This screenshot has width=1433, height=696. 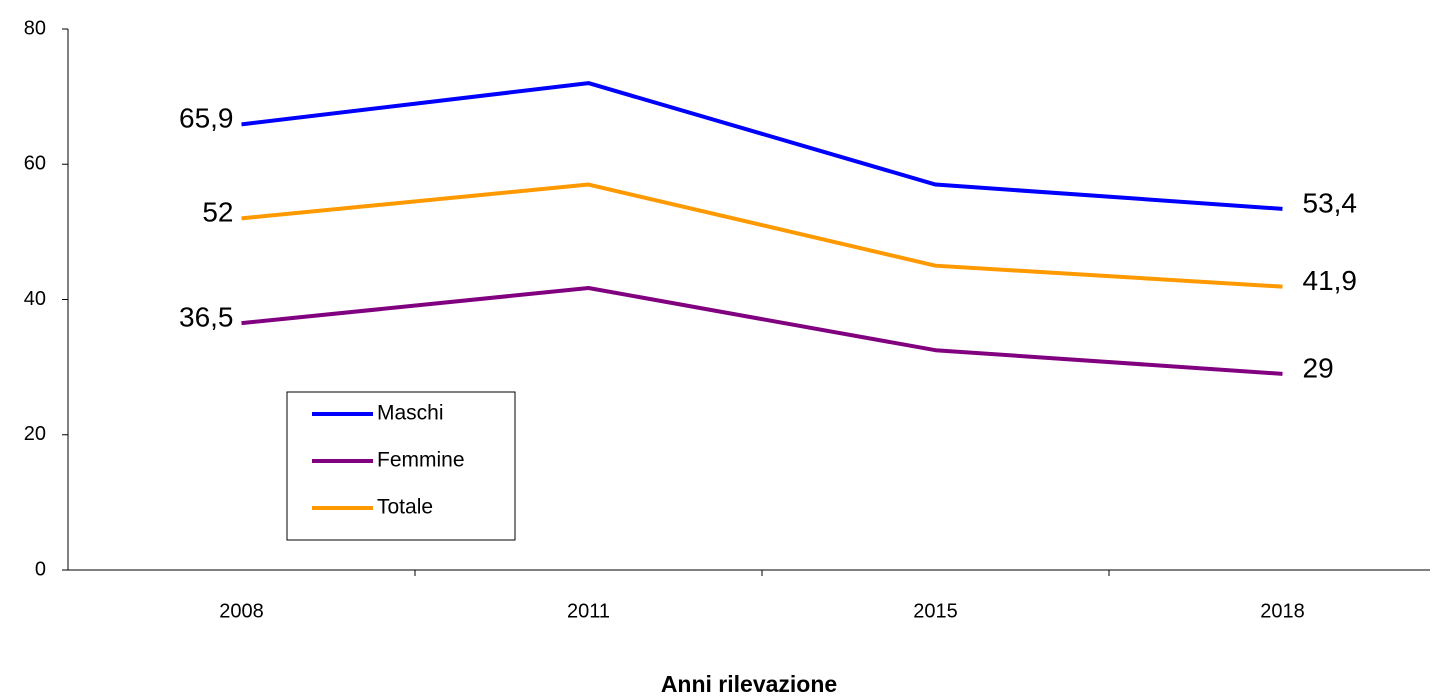 I want to click on legend: Maschi Femmine Totale, so click(x=401, y=466).